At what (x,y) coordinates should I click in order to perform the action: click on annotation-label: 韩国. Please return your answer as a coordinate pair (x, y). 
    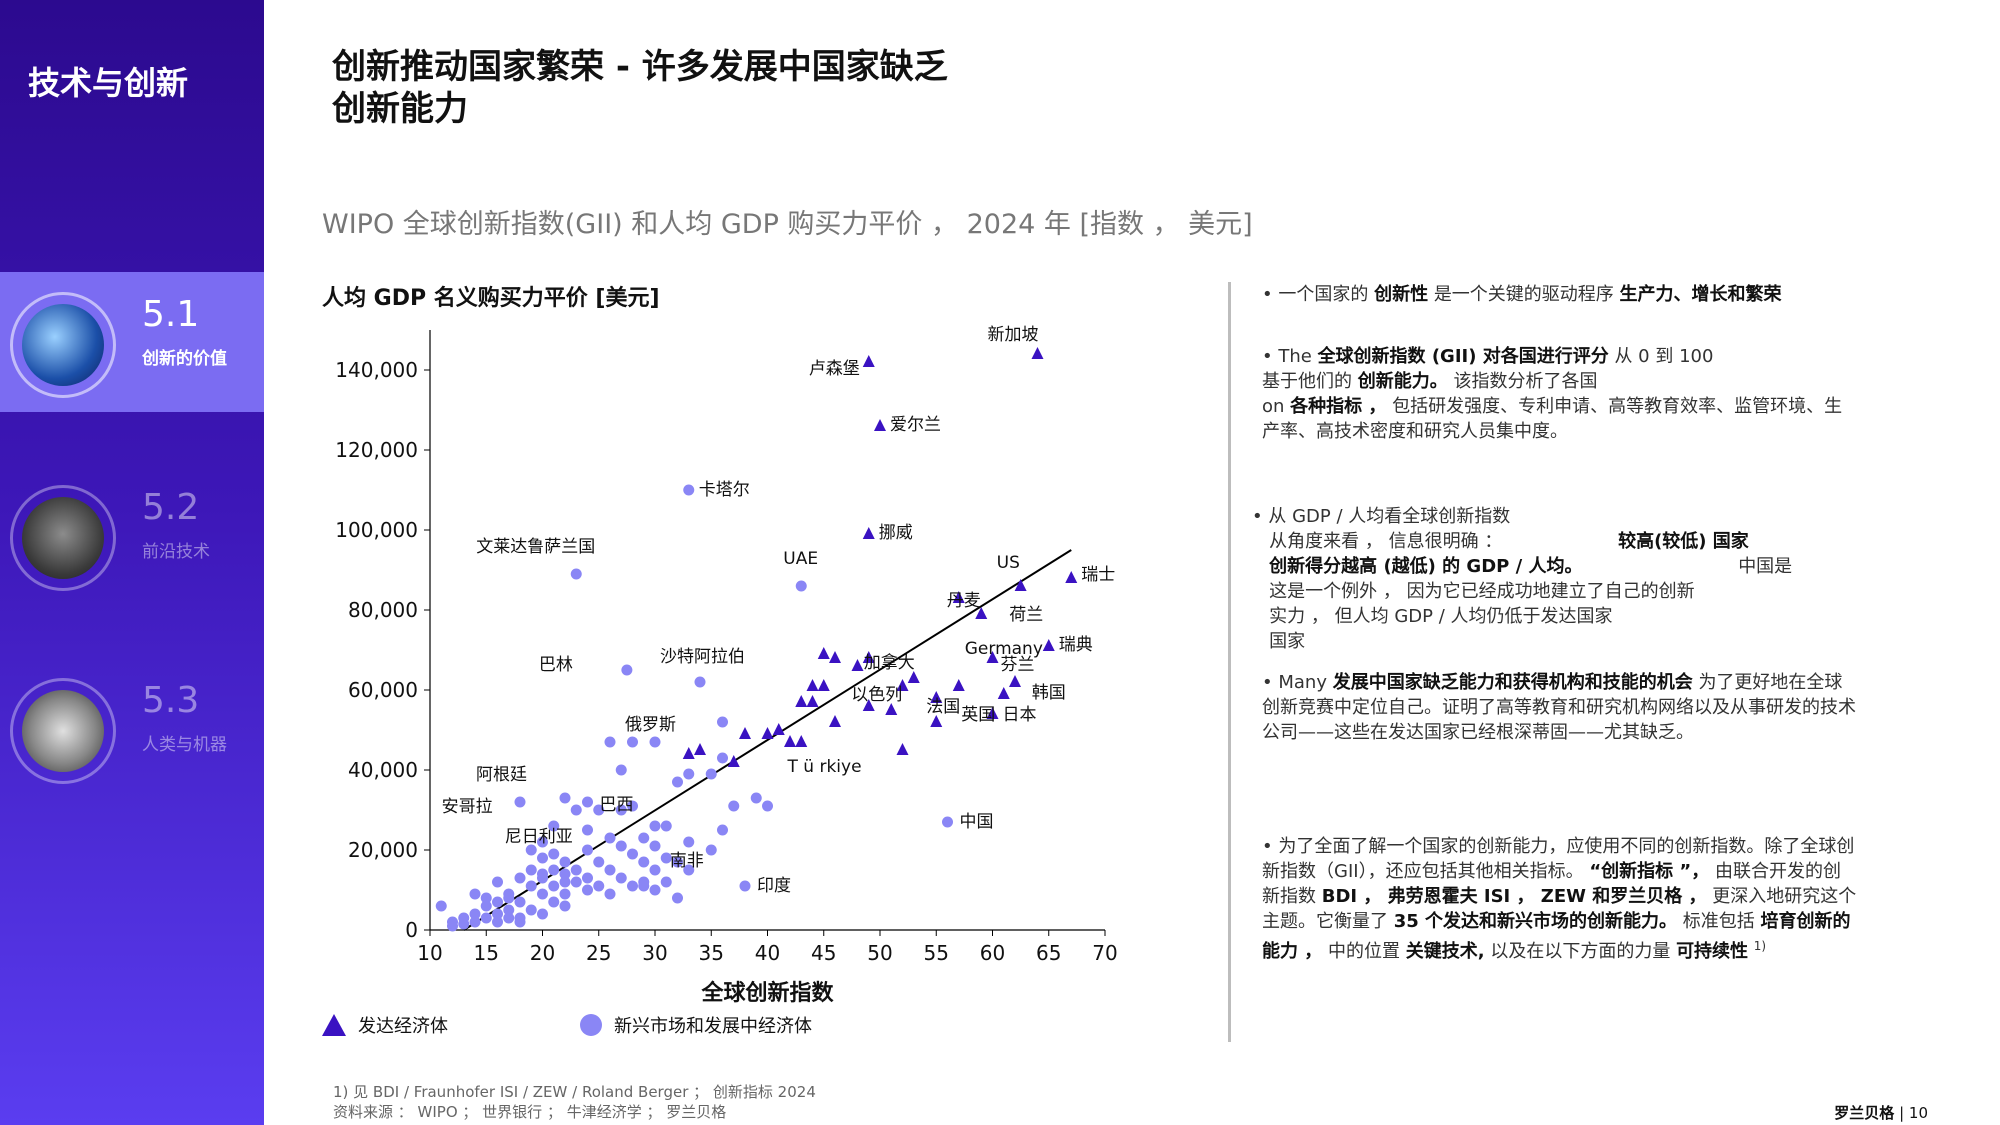
    Looking at the image, I should click on (1049, 693).